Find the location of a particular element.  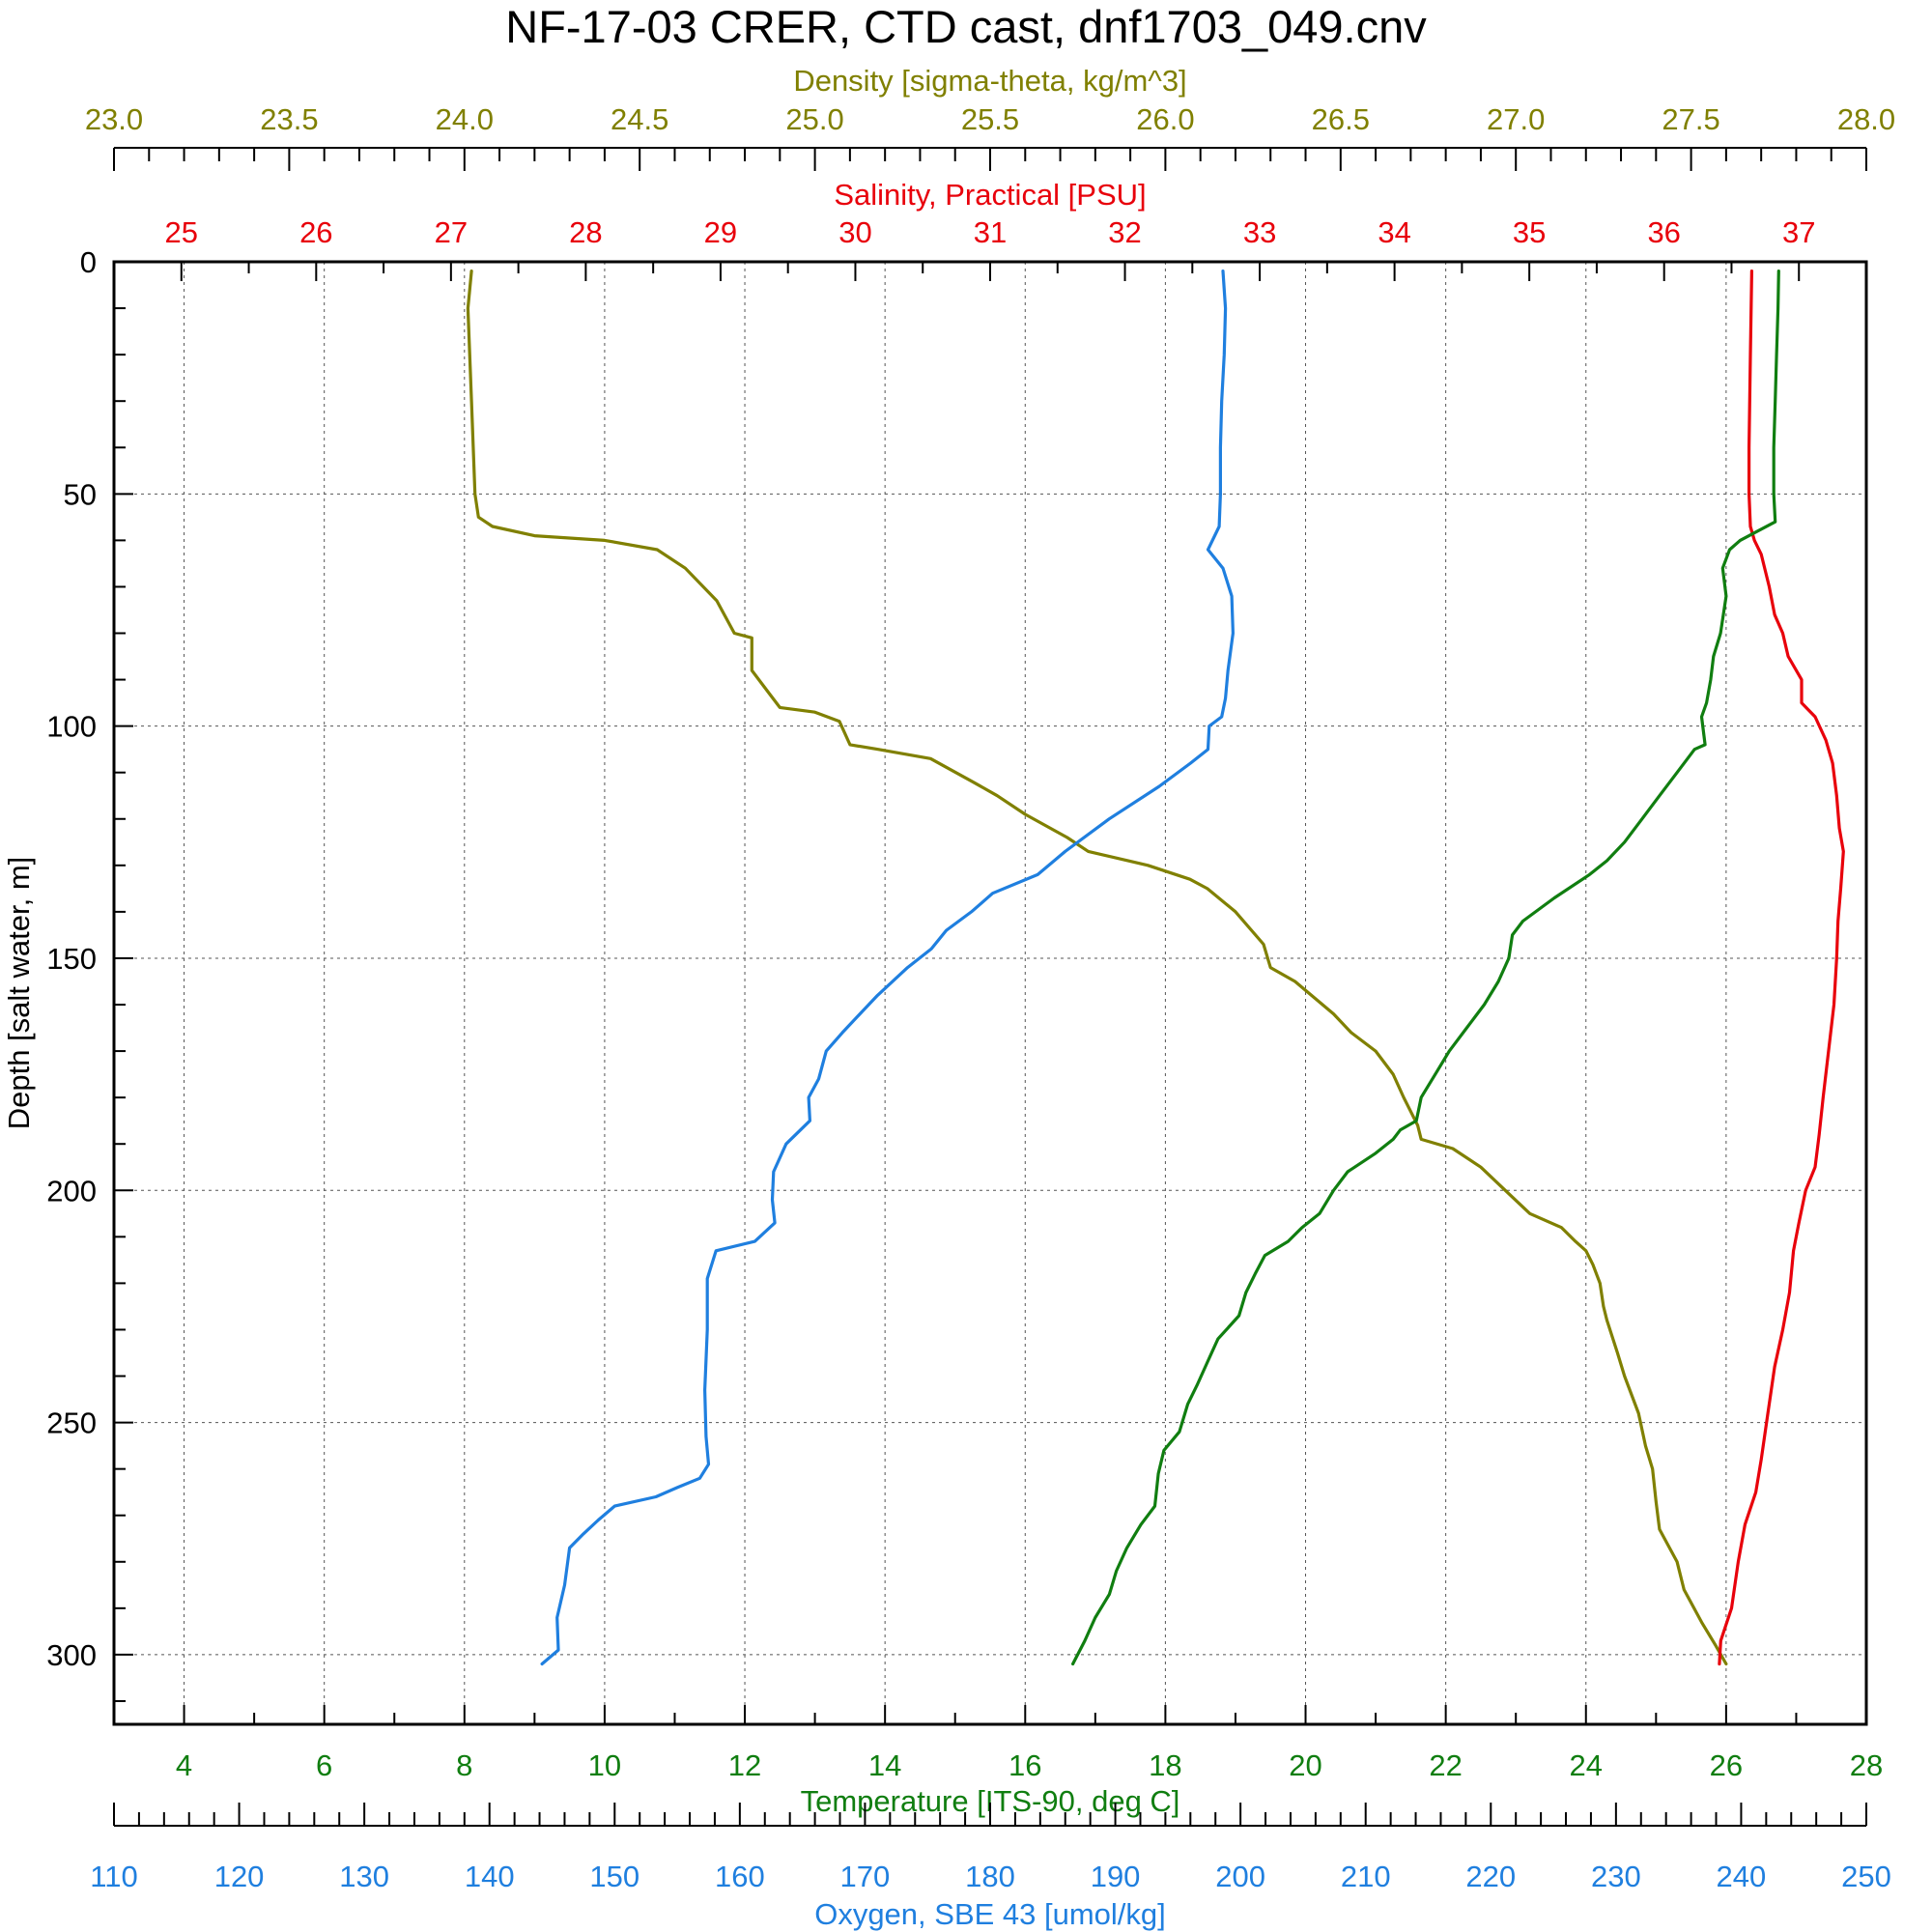

salinity-tick-label: 34 is located at coordinates (1394, 232).